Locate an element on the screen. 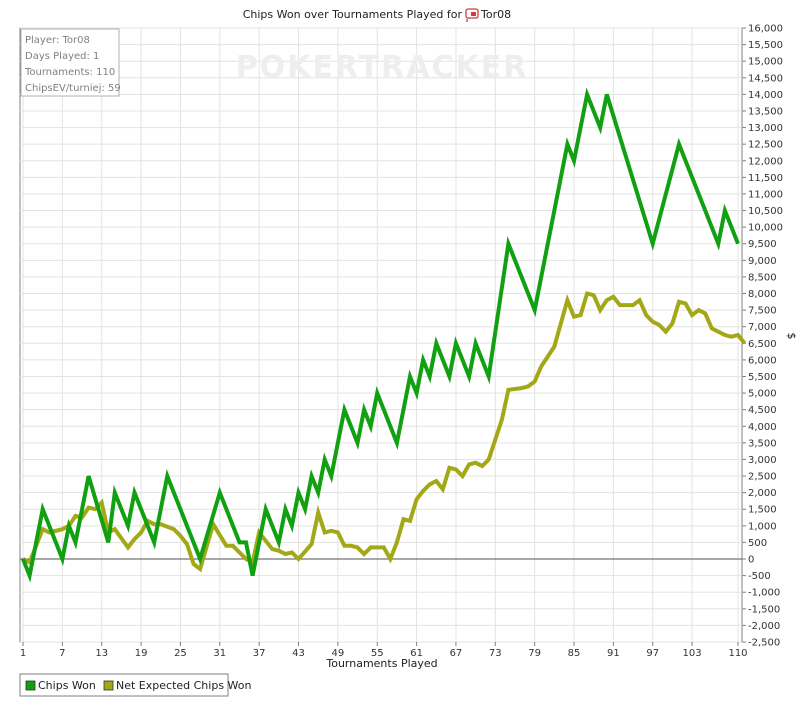 This screenshot has height=706, width=800. x-tick-label: 67 is located at coordinates (456, 653).